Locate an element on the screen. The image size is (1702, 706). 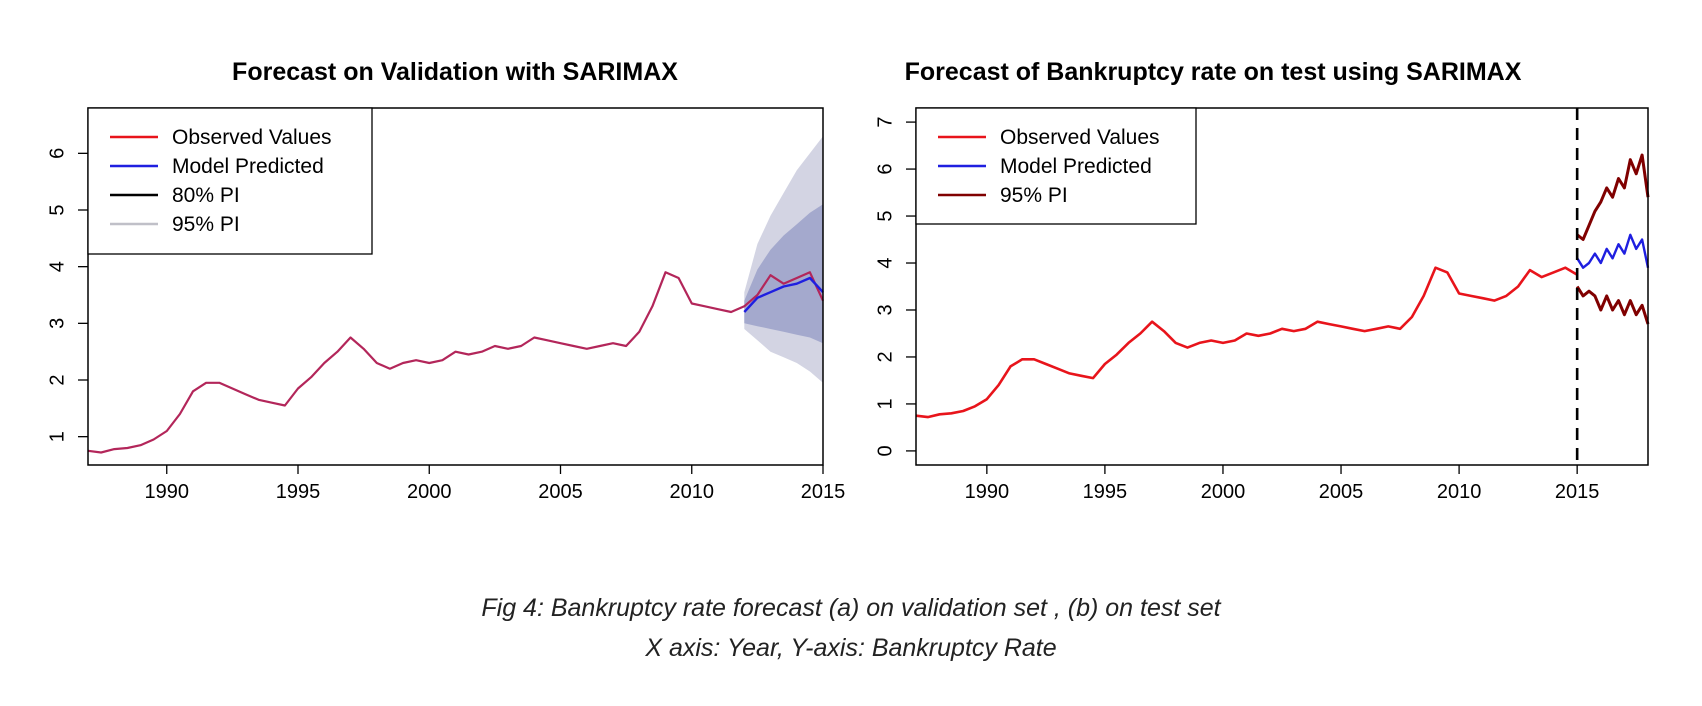
figure-caption-axes: X axis: Year, Y-axis: Bankruptcy Rate is located at coordinates (851, 648).